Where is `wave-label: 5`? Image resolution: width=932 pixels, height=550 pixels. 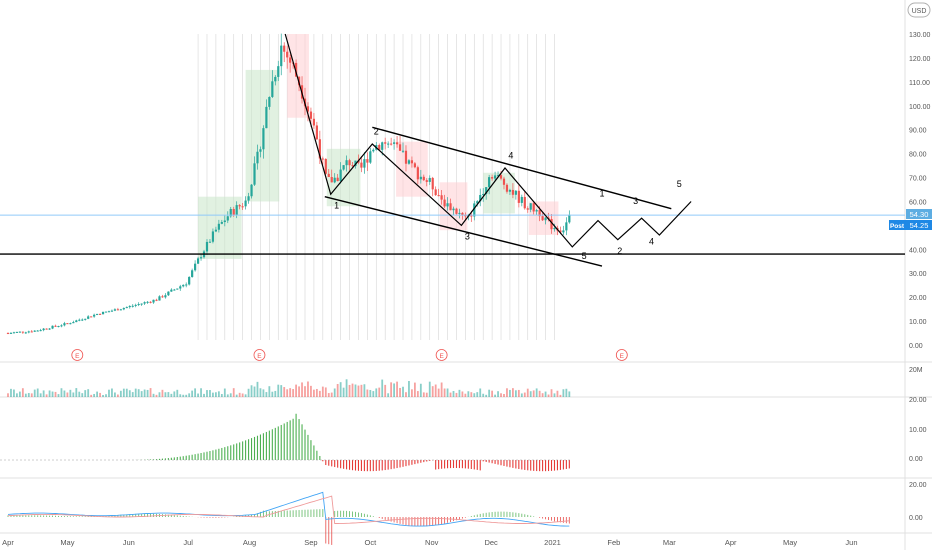
wave-label: 5 is located at coordinates (679, 184).